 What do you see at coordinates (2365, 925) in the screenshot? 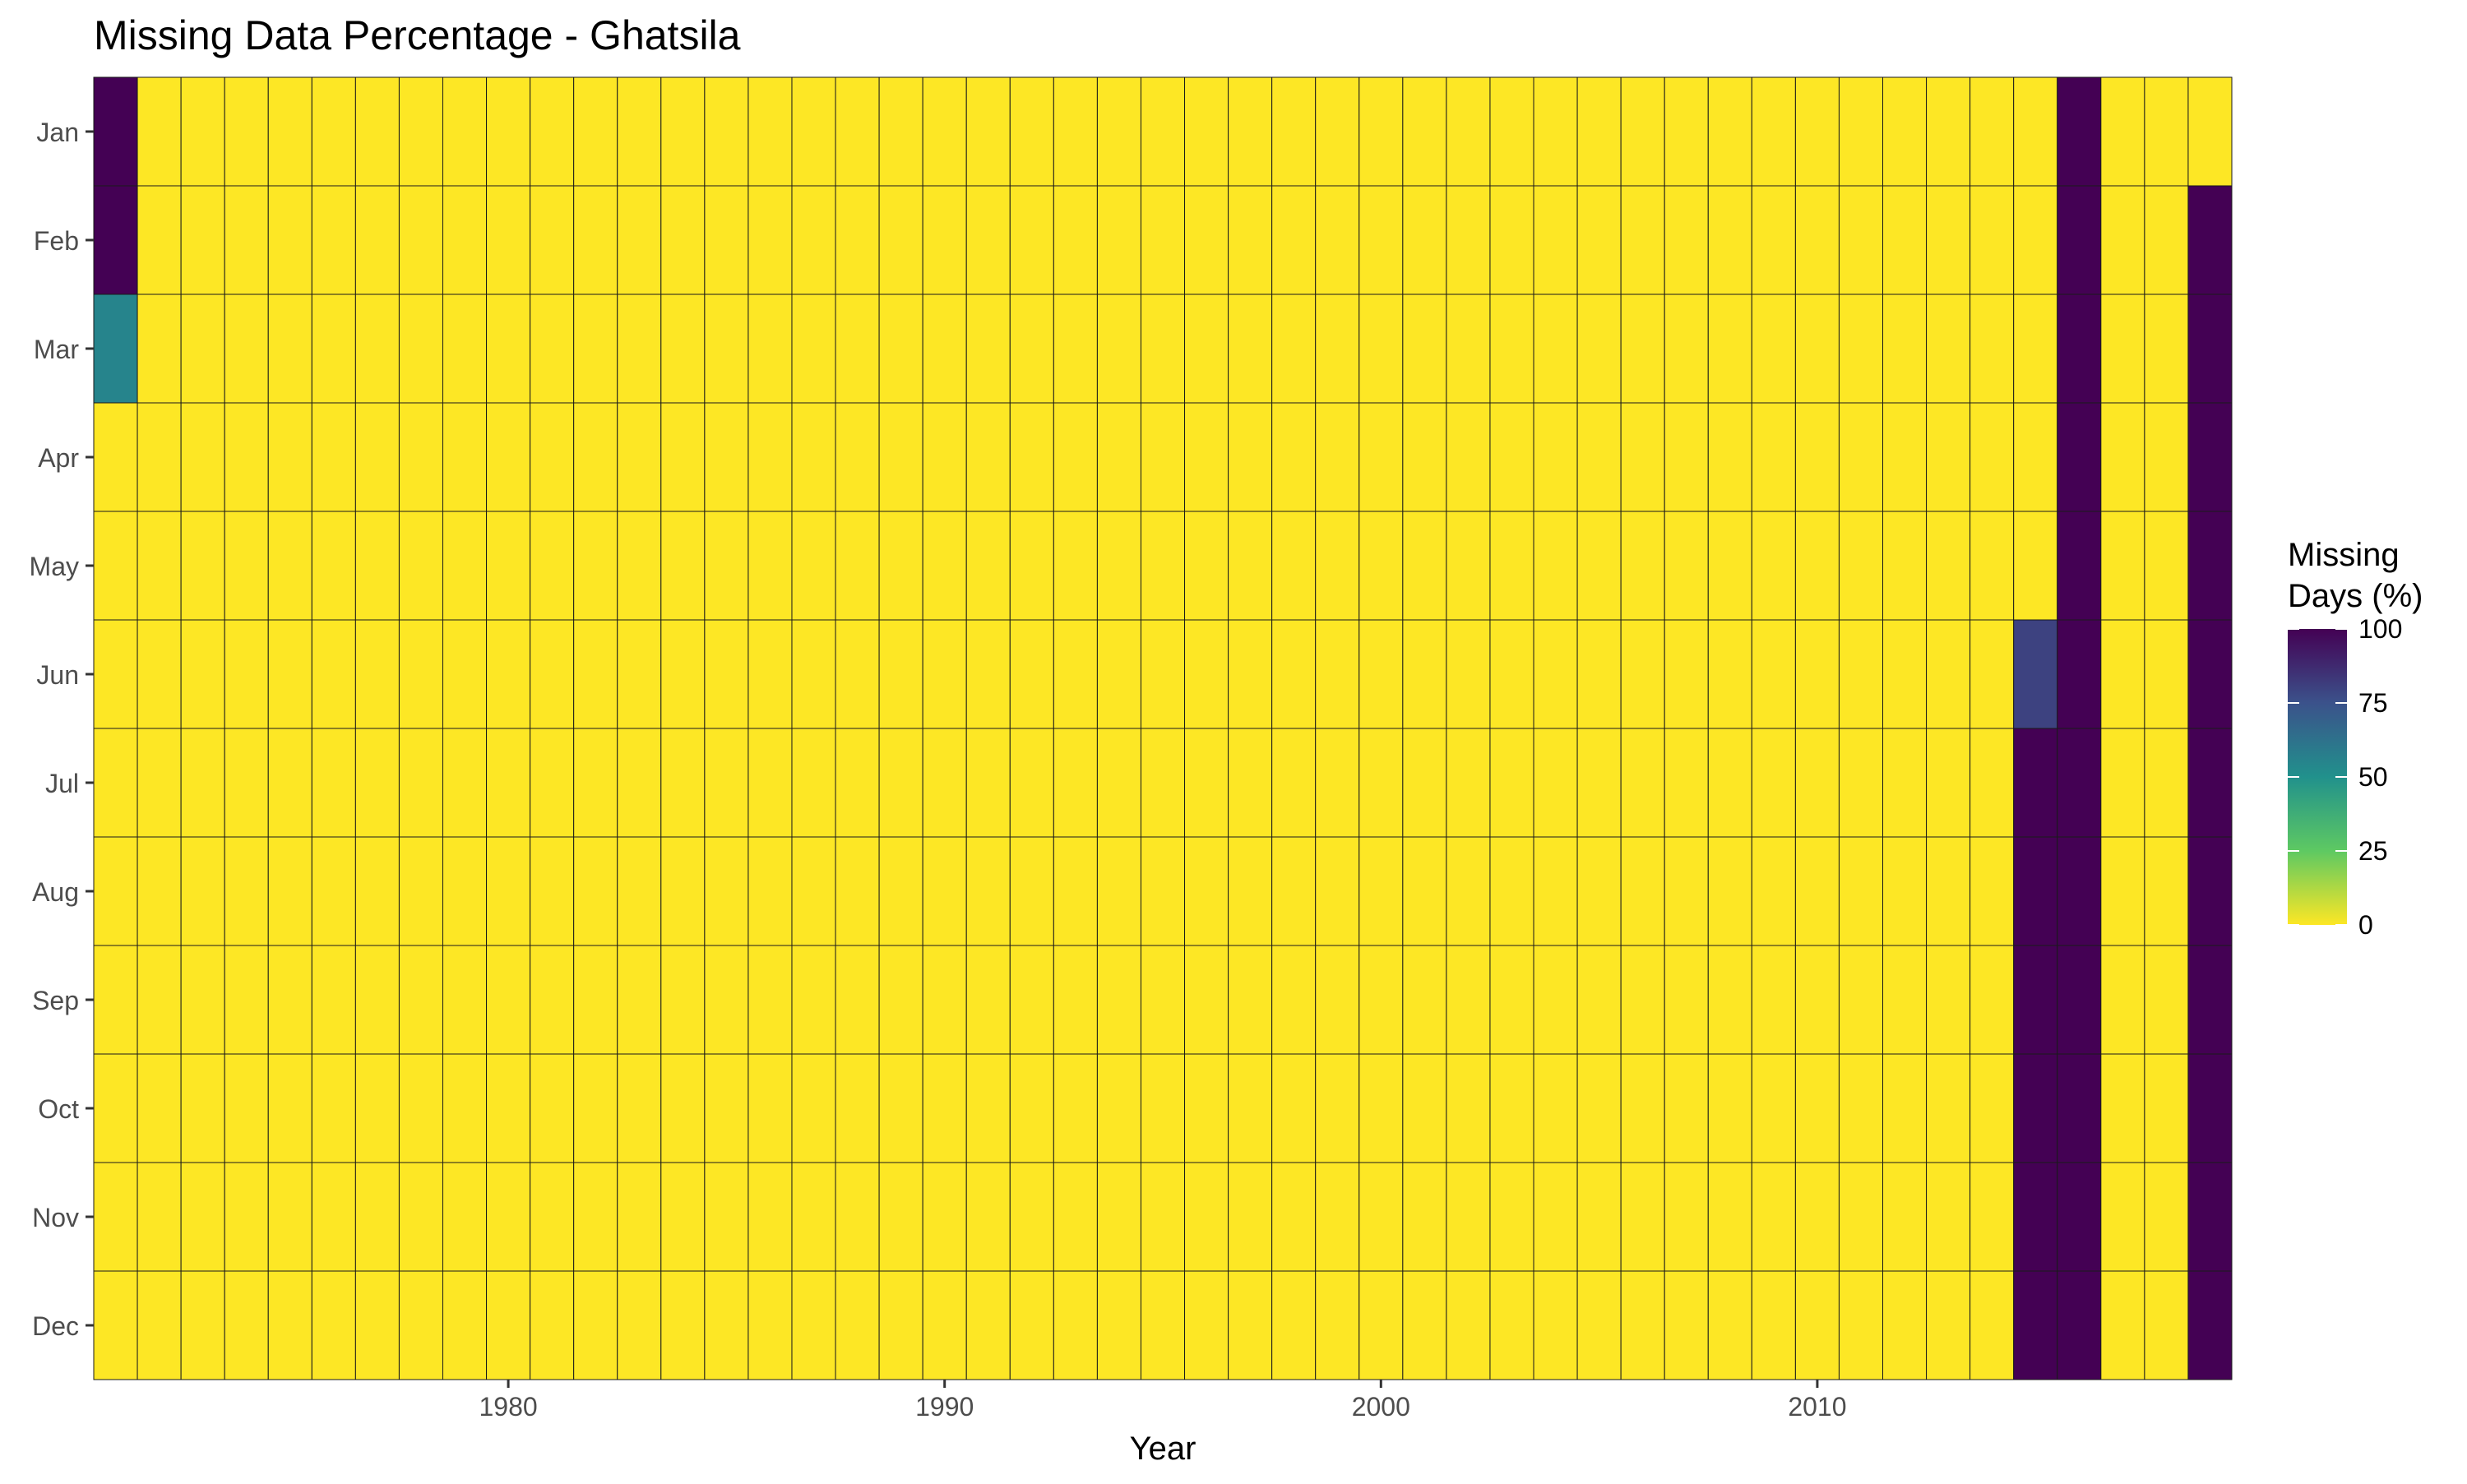
I see `legend-tick-label: 0` at bounding box center [2365, 925].